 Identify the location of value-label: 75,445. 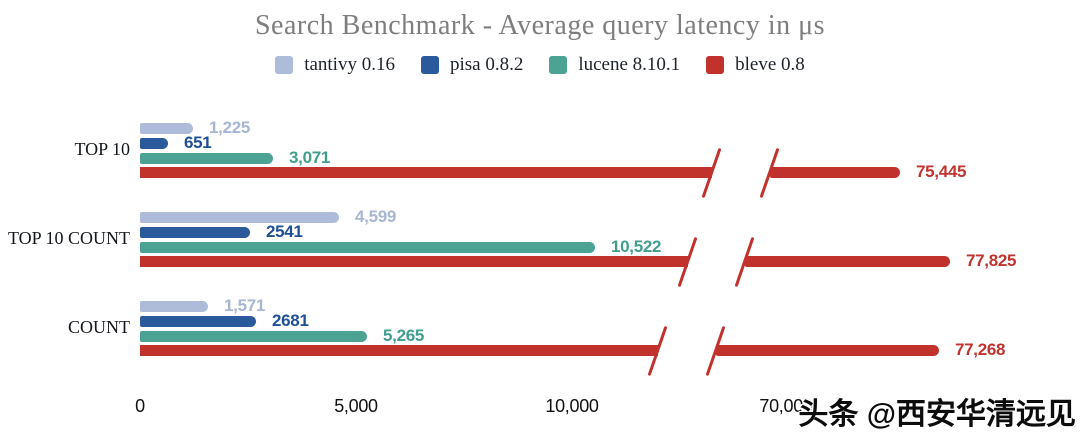
(941, 171).